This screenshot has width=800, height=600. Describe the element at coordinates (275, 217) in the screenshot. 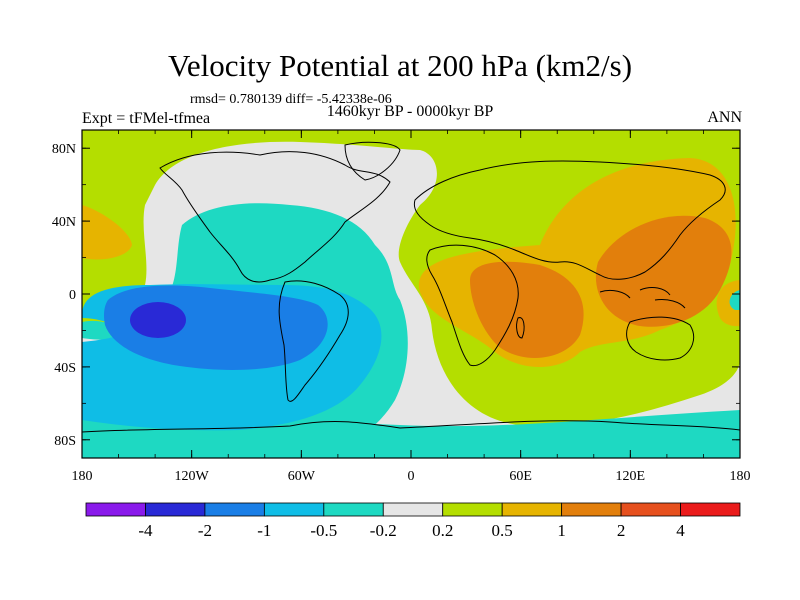

I see `coast-north-america` at that location.